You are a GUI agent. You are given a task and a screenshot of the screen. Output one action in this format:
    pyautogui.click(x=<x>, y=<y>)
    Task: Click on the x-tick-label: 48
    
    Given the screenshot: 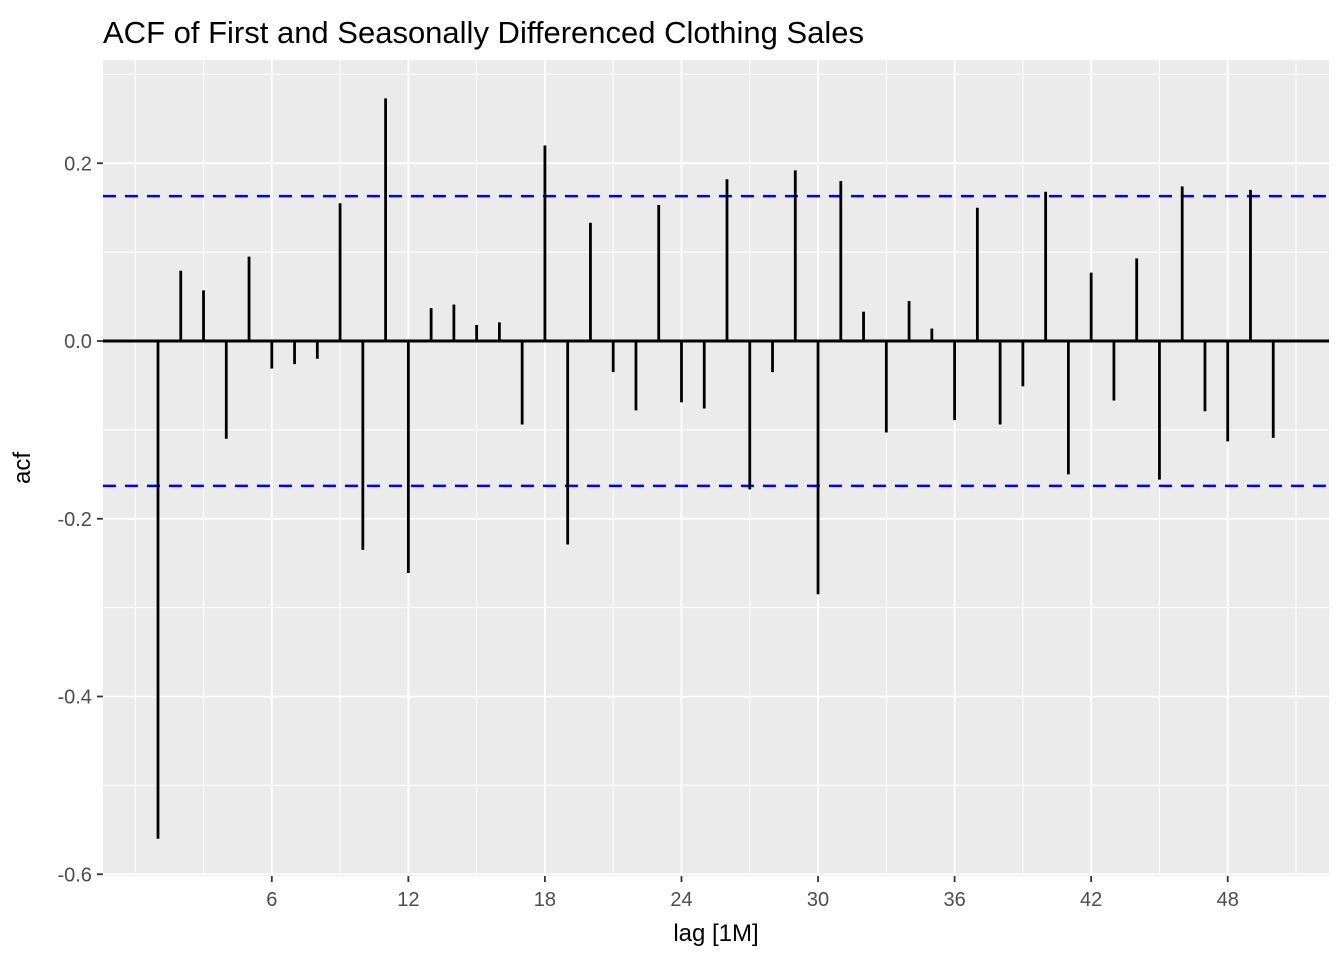 What is the action you would take?
    pyautogui.click(x=1228, y=900)
    